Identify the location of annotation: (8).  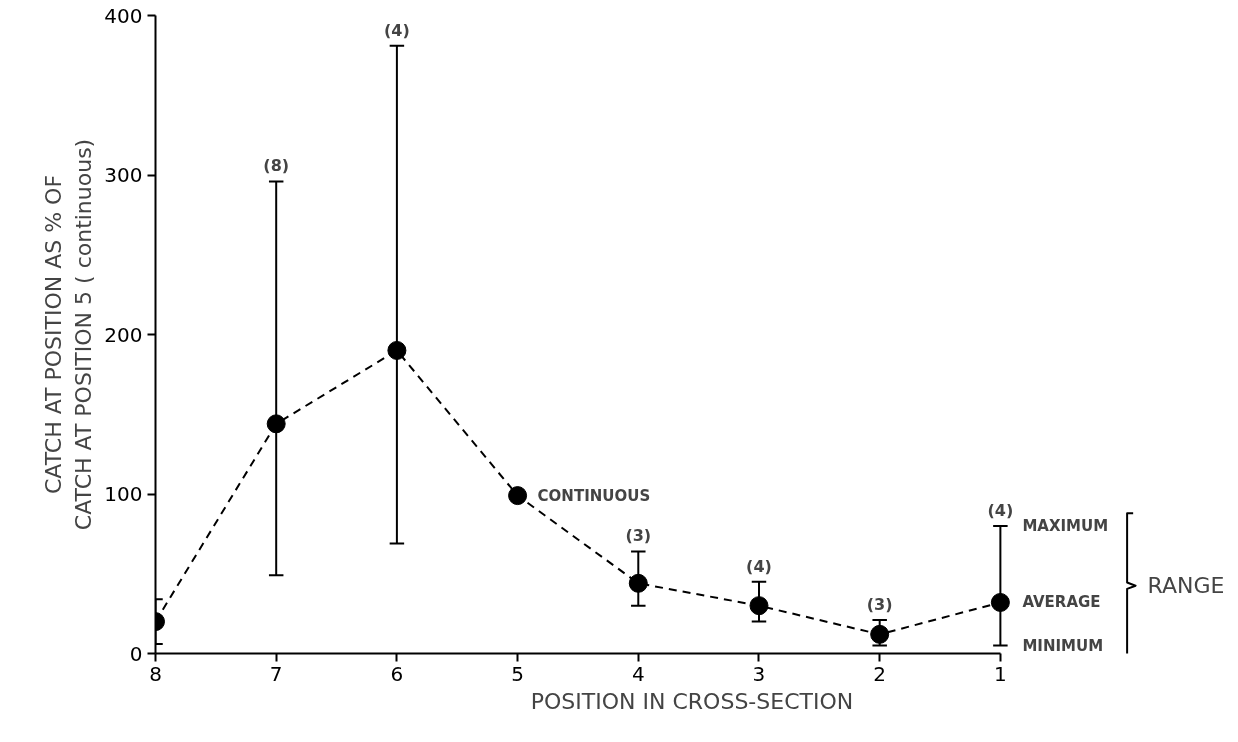
(276, 166).